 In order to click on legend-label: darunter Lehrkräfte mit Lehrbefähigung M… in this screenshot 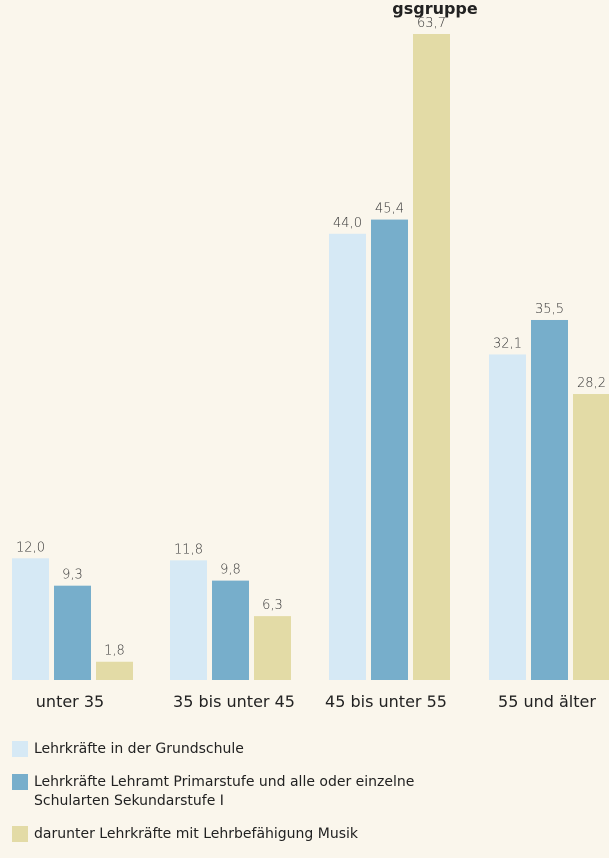, I will do `click(196, 834)`.